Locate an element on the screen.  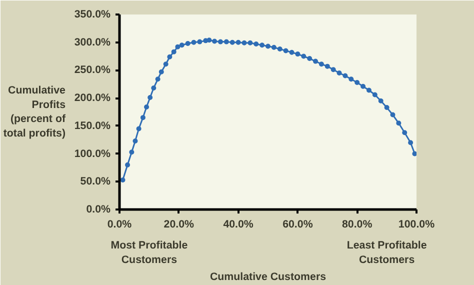
x-tick-label: 40.0% is located at coordinates (238, 224).